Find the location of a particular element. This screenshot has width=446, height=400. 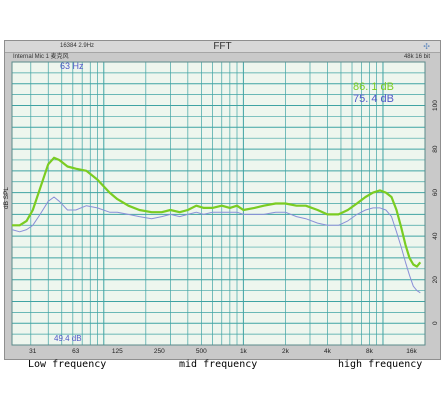

x-tick-label: 1k is located at coordinates (244, 351).